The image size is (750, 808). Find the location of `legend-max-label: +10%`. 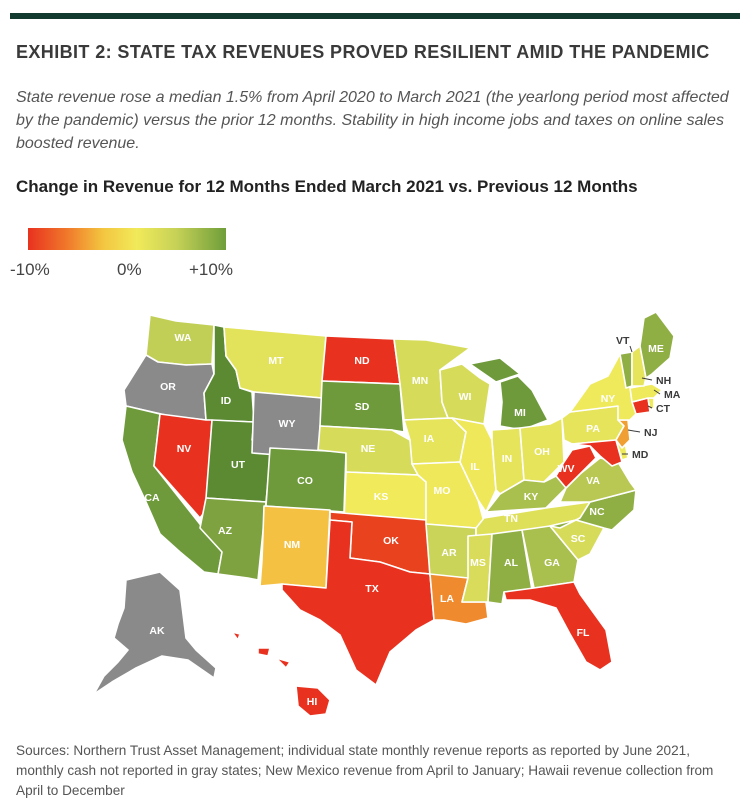

legend-max-label: +10% is located at coordinates (211, 269).